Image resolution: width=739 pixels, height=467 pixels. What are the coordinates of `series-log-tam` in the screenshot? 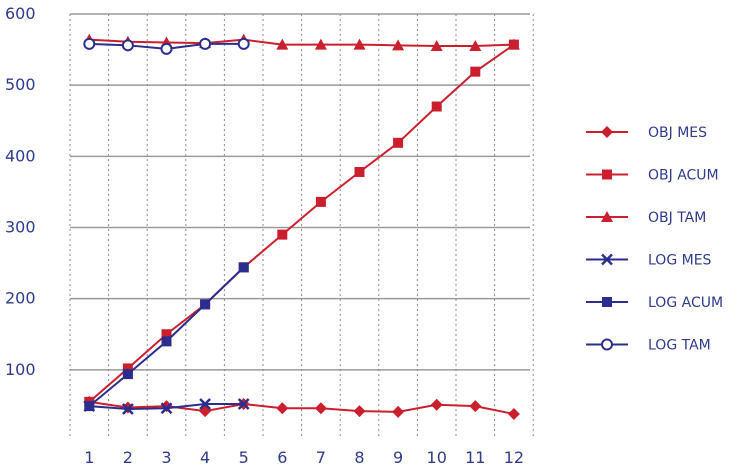 It's located at (166, 46).